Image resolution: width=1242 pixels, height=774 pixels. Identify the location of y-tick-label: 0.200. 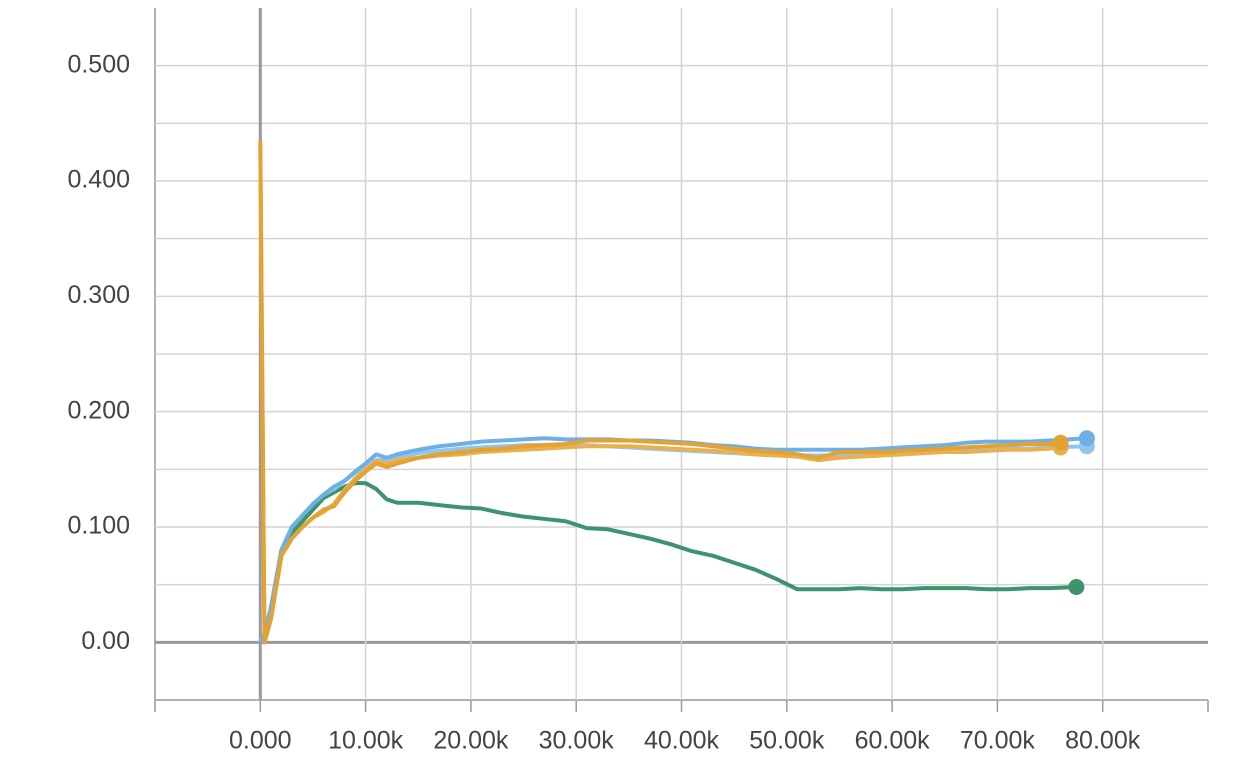
(98, 410).